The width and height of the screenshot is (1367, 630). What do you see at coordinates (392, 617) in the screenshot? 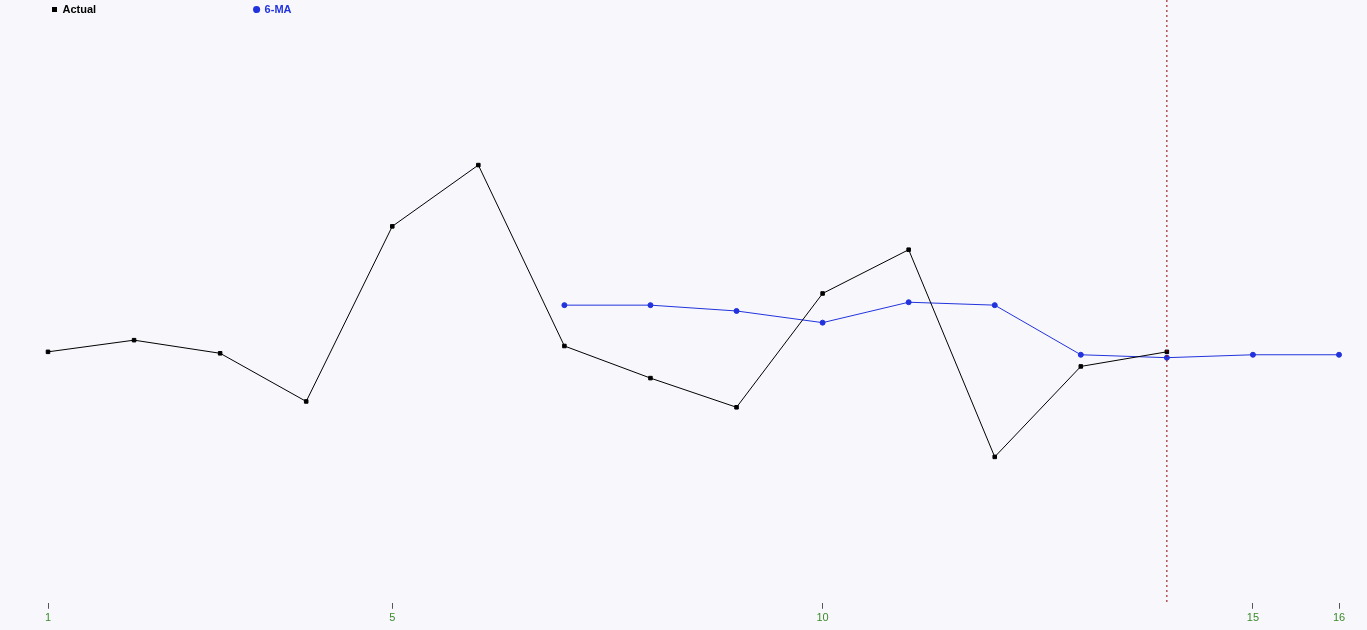
I see `x-tick-label: 5` at bounding box center [392, 617].